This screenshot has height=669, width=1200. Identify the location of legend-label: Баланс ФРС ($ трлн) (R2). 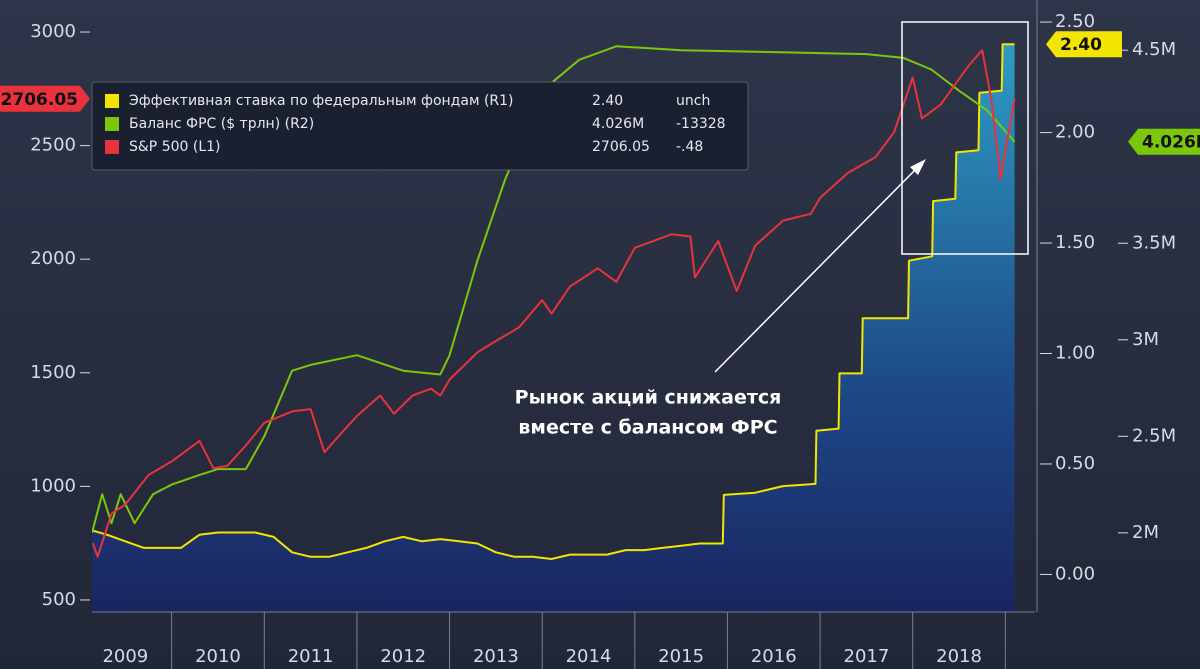
(221, 124).